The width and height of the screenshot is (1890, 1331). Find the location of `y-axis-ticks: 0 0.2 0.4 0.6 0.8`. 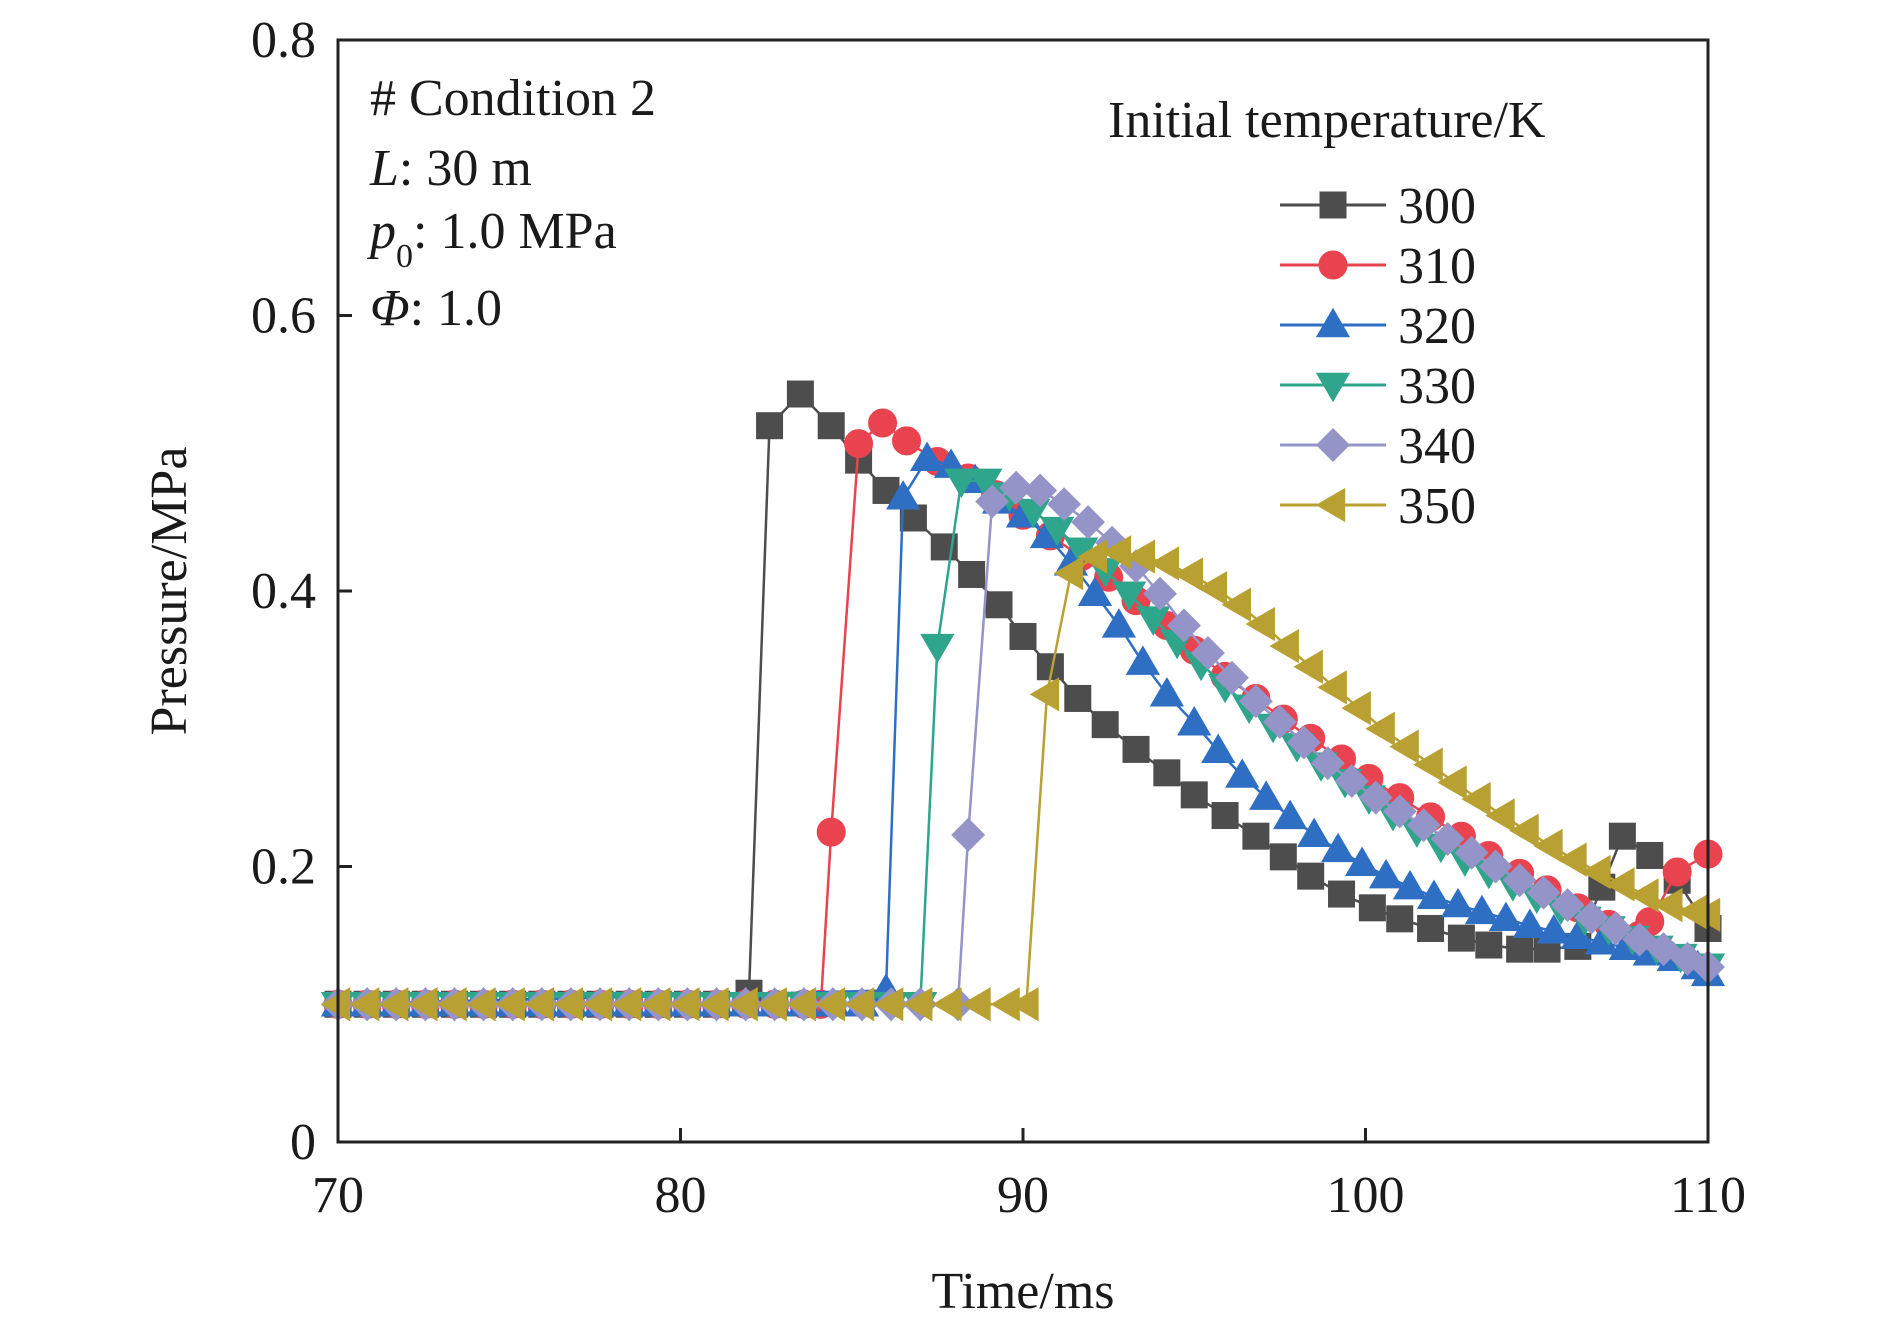

y-axis-ticks: 0 0.2 0.4 0.6 0.8 is located at coordinates (301, 591).